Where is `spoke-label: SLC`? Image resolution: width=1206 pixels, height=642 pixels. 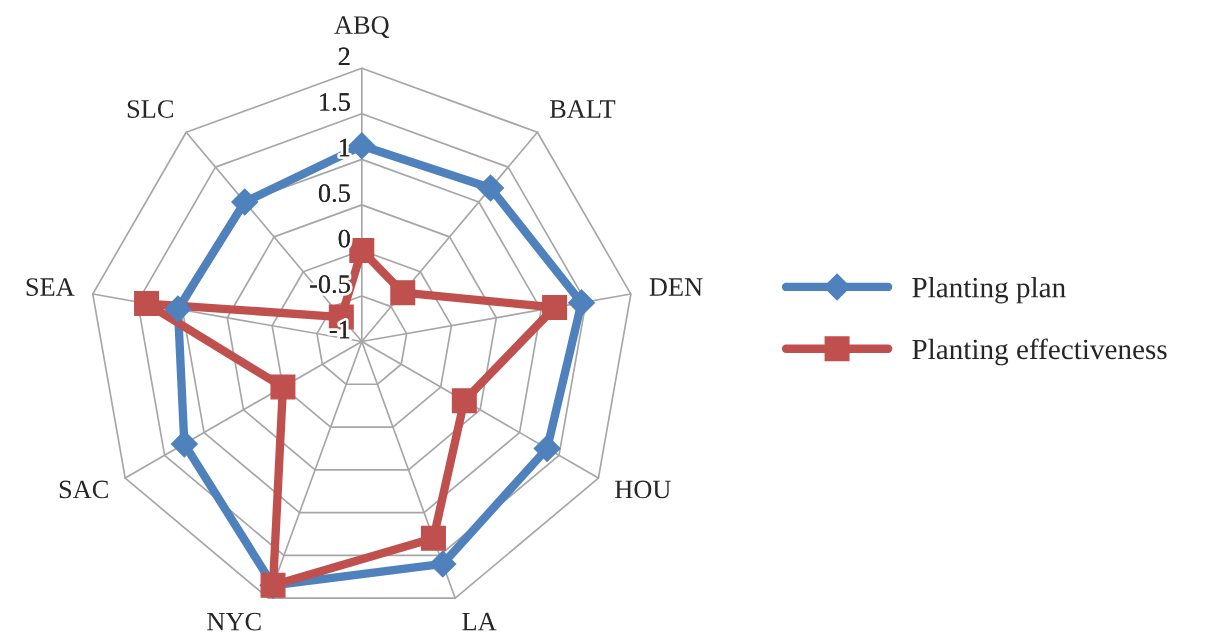
spoke-label: SLC is located at coordinates (150, 109).